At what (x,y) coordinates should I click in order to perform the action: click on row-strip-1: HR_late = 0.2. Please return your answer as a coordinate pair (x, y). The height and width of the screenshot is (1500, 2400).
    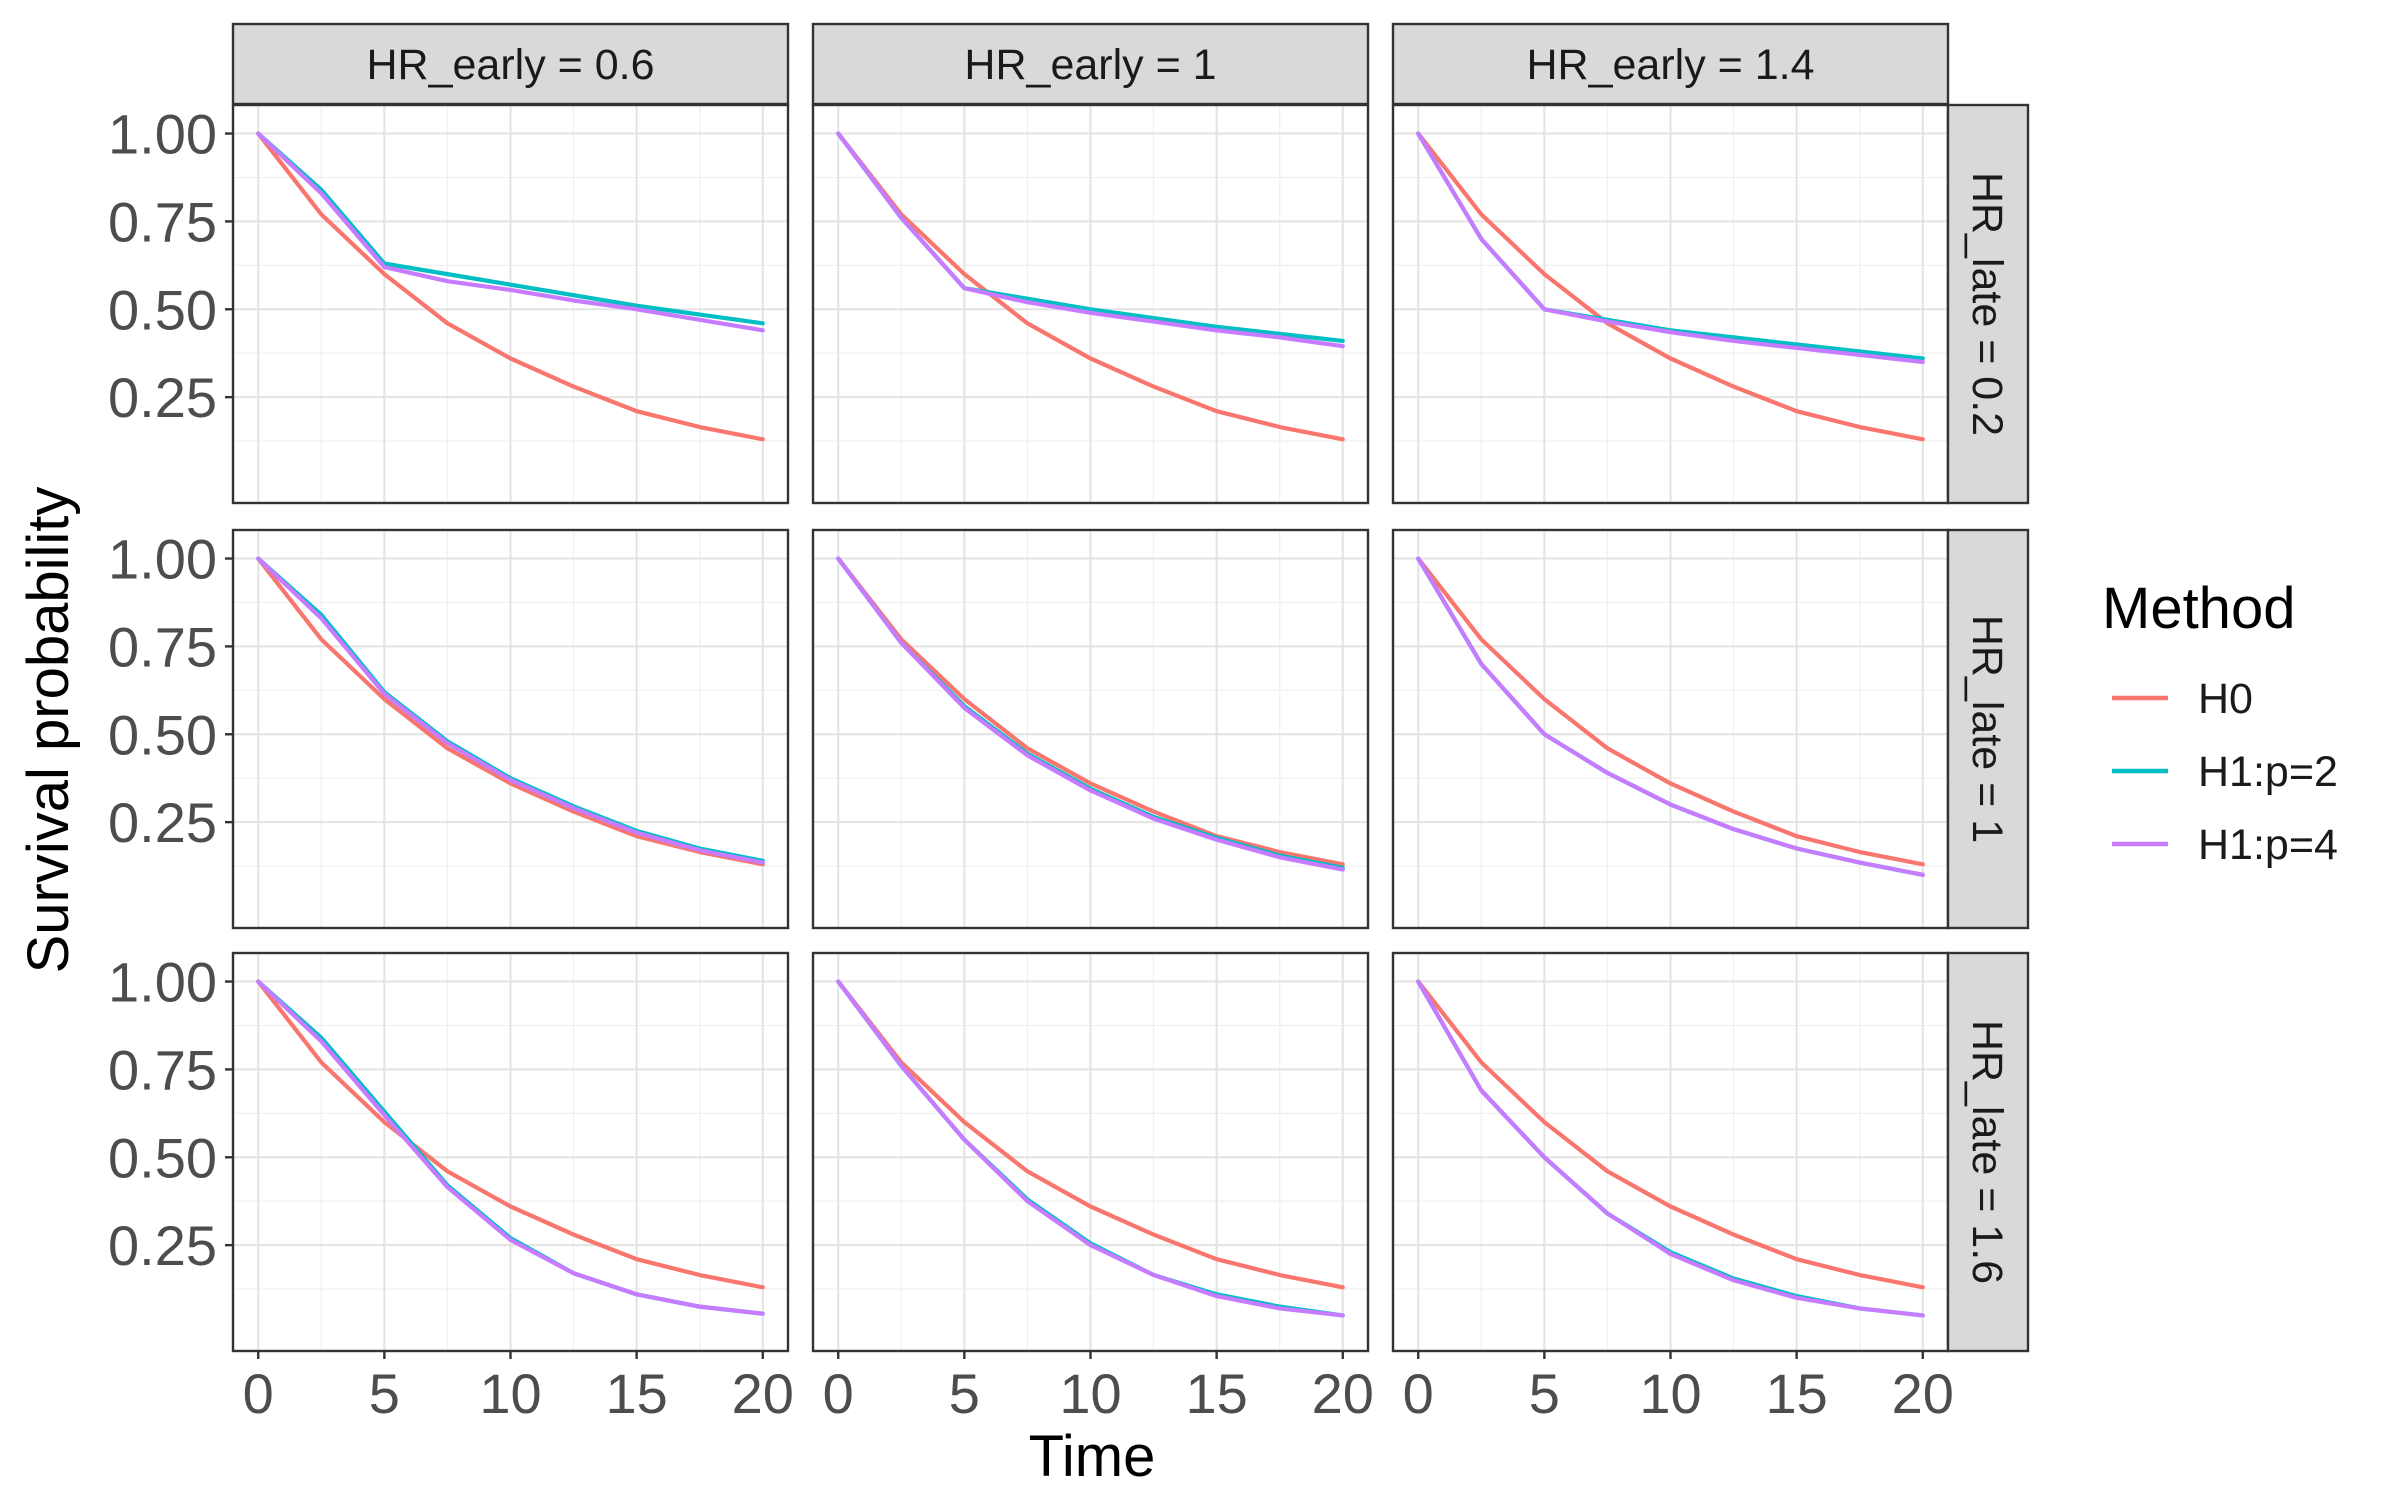
    Looking at the image, I should click on (1988, 304).